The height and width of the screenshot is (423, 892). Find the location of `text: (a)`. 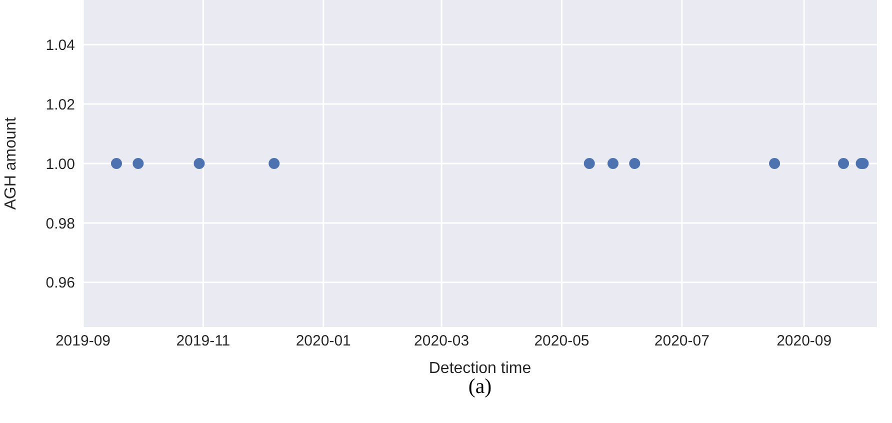

text: (a) is located at coordinates (480, 386).